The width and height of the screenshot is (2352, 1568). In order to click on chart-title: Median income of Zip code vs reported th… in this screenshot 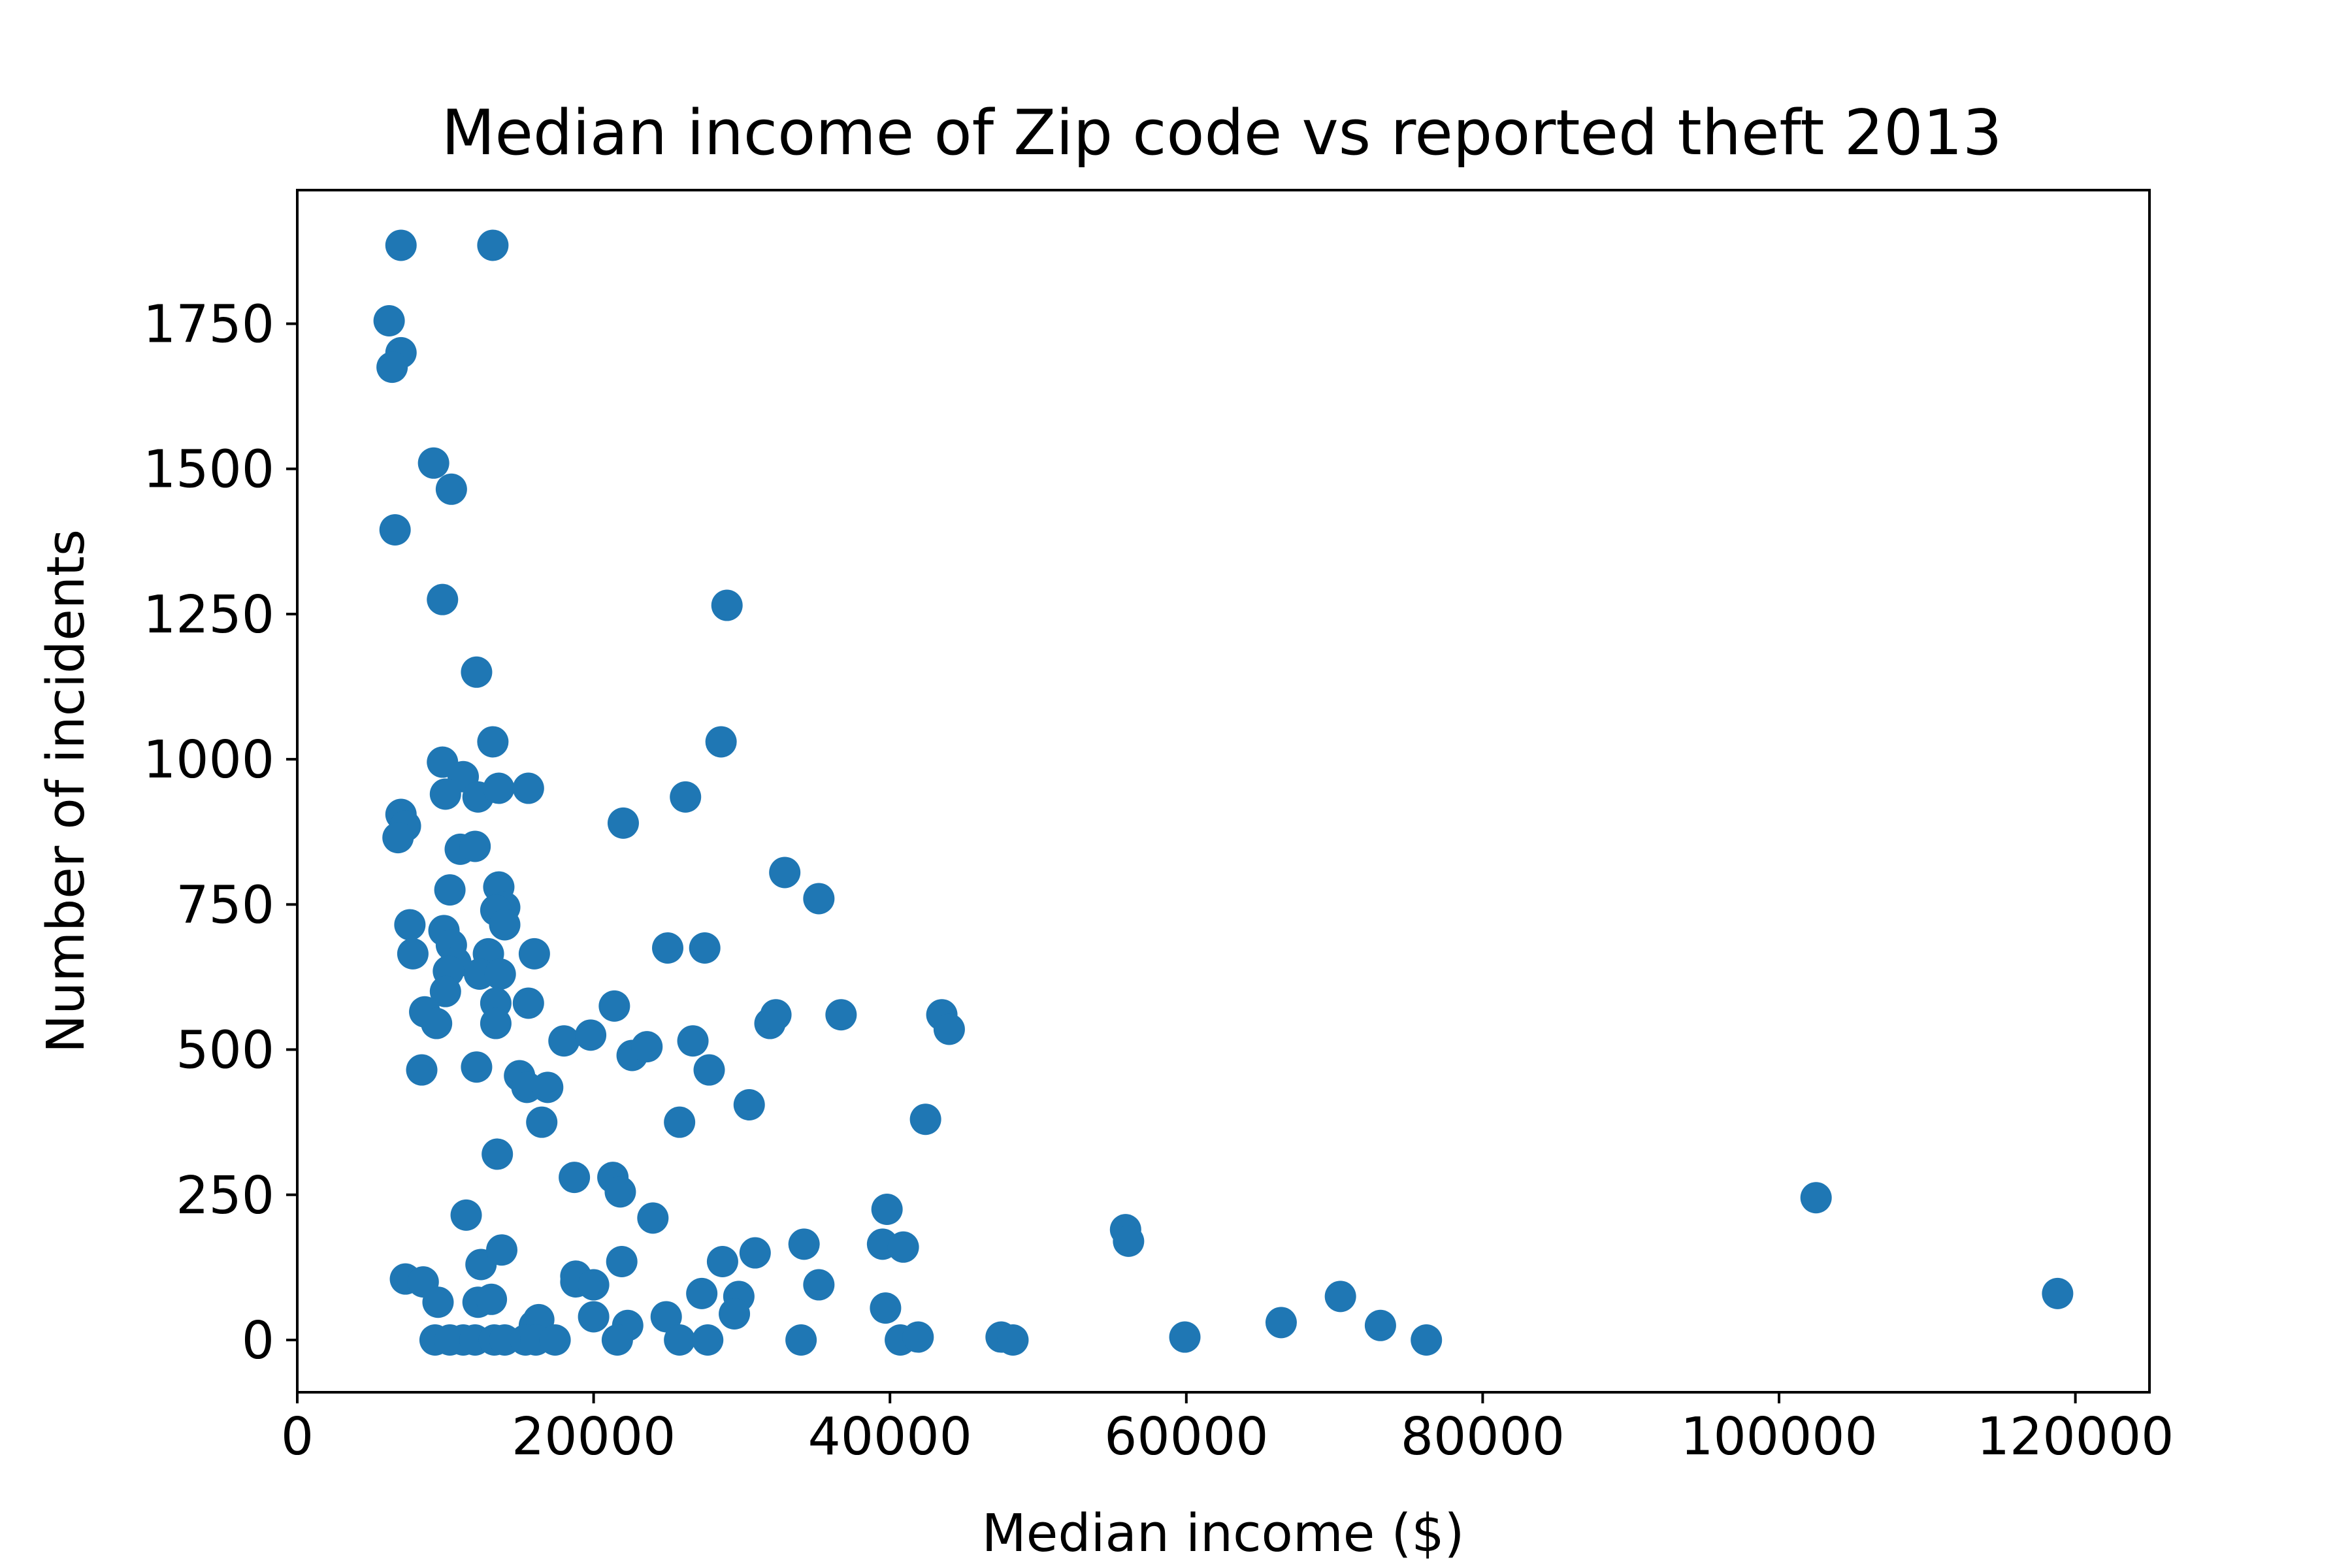, I will do `click(1222, 133)`.